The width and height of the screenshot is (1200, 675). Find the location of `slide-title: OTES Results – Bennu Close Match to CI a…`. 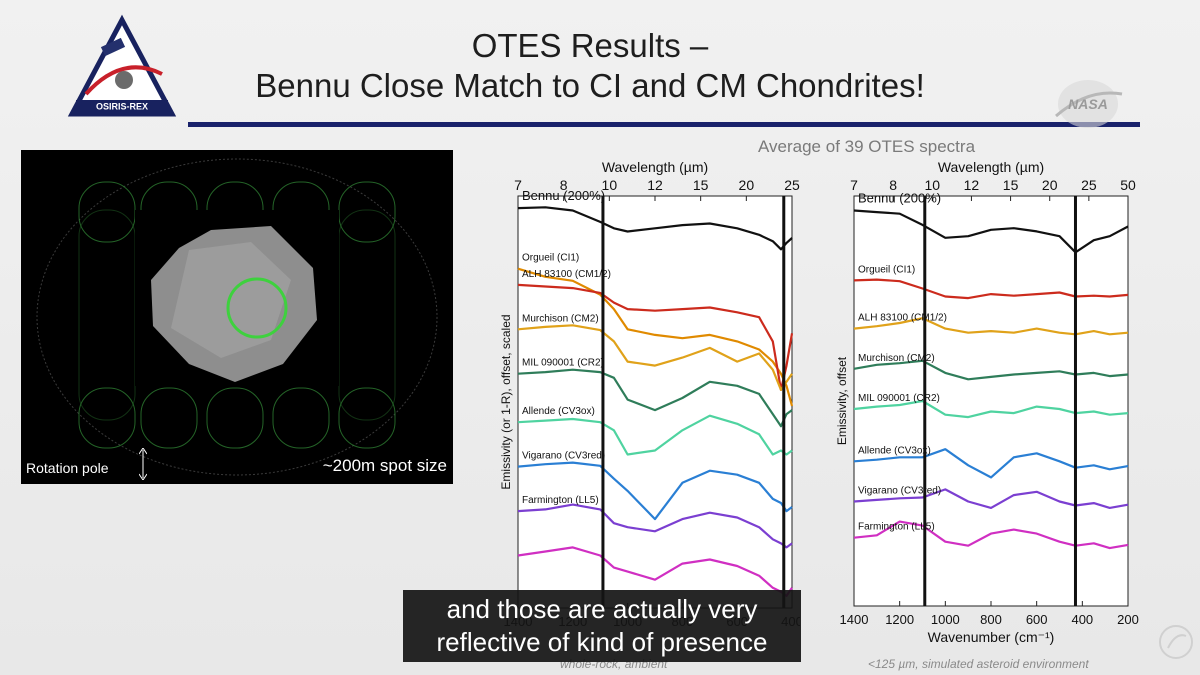

slide-title: OTES Results – Bennu Close Match to CI a… is located at coordinates (590, 66).